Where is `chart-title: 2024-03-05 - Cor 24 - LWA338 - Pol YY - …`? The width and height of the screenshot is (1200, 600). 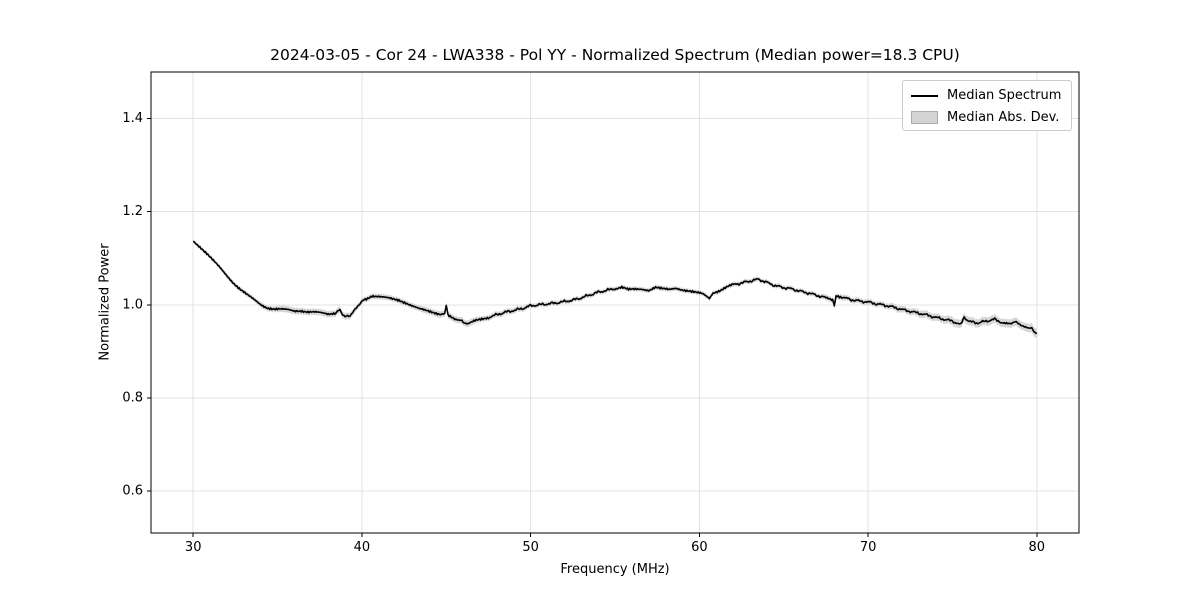
chart-title: 2024-03-05 - Cor 24 - LWA338 - Pol YY - … is located at coordinates (615, 55).